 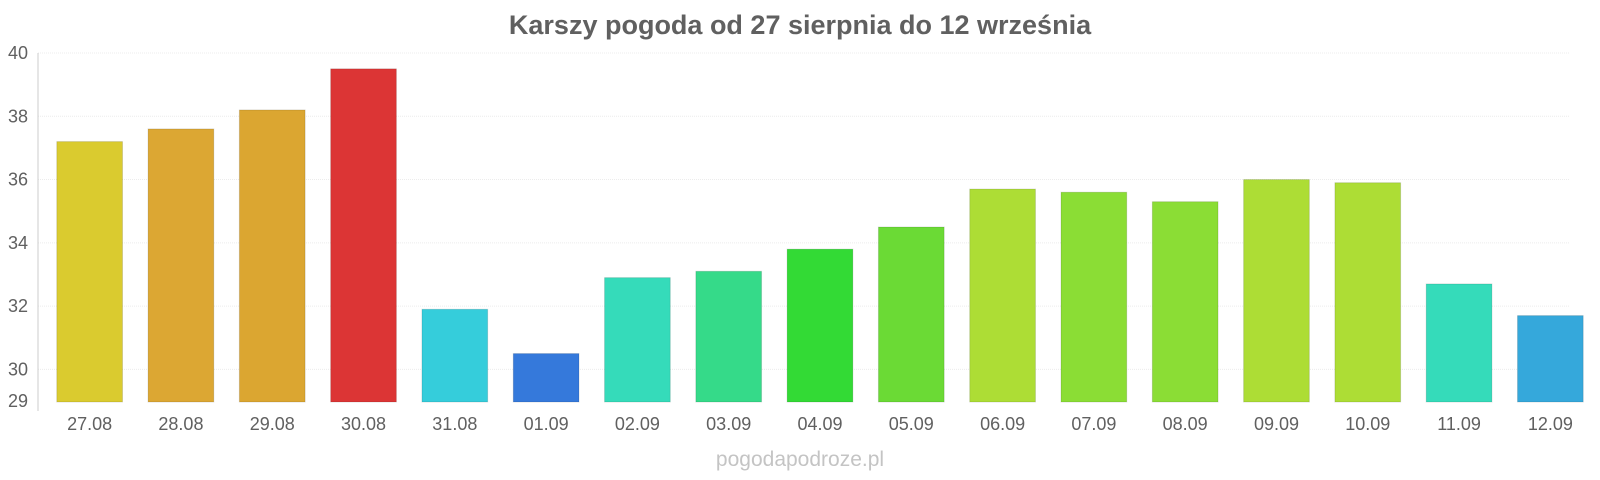 What do you see at coordinates (800, 459) in the screenshot?
I see `watermark: pogodapodroze.pl` at bounding box center [800, 459].